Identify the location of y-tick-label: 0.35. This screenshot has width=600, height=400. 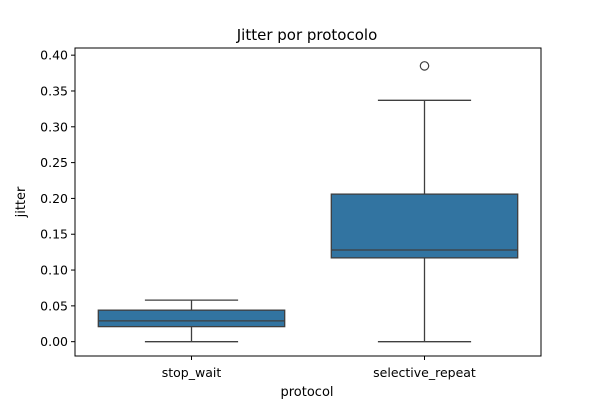
(54, 90).